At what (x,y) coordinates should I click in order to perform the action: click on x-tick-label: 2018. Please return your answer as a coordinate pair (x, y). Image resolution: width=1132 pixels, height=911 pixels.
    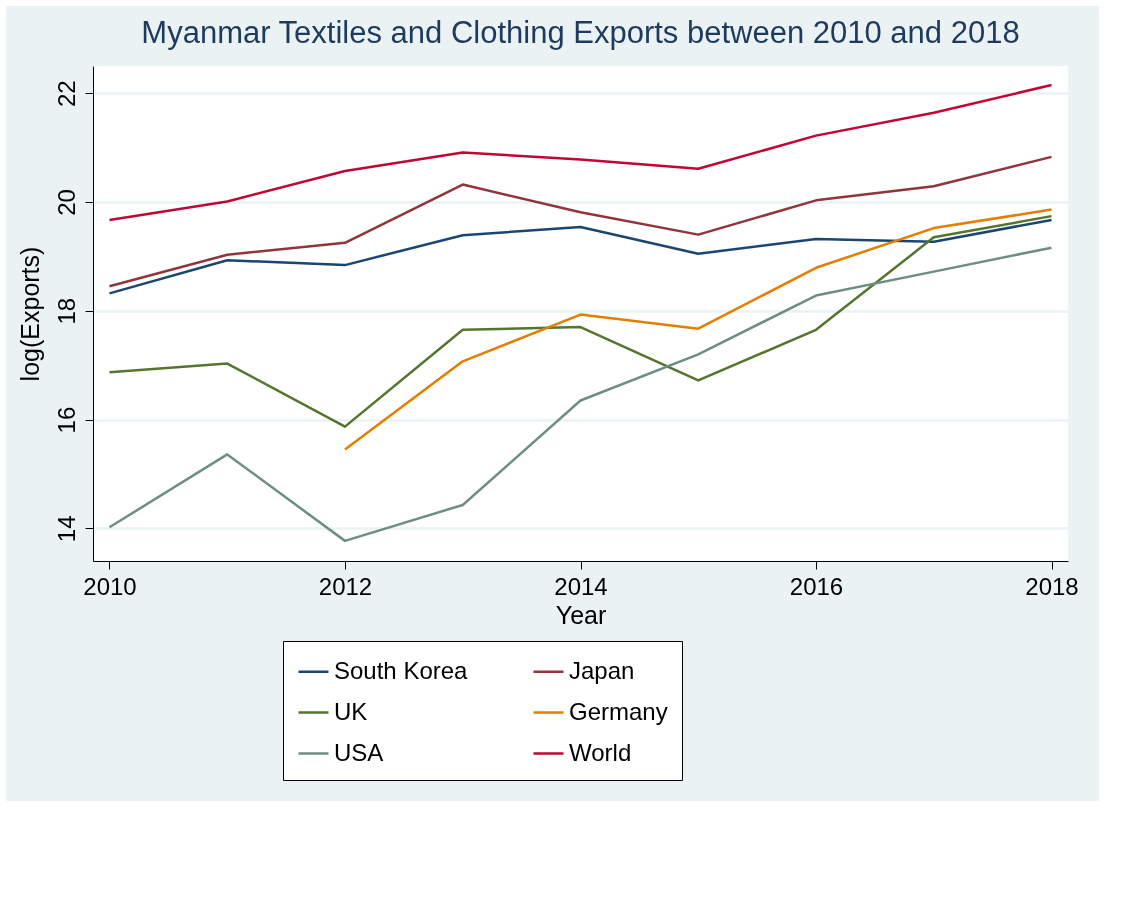
    Looking at the image, I should click on (1052, 586).